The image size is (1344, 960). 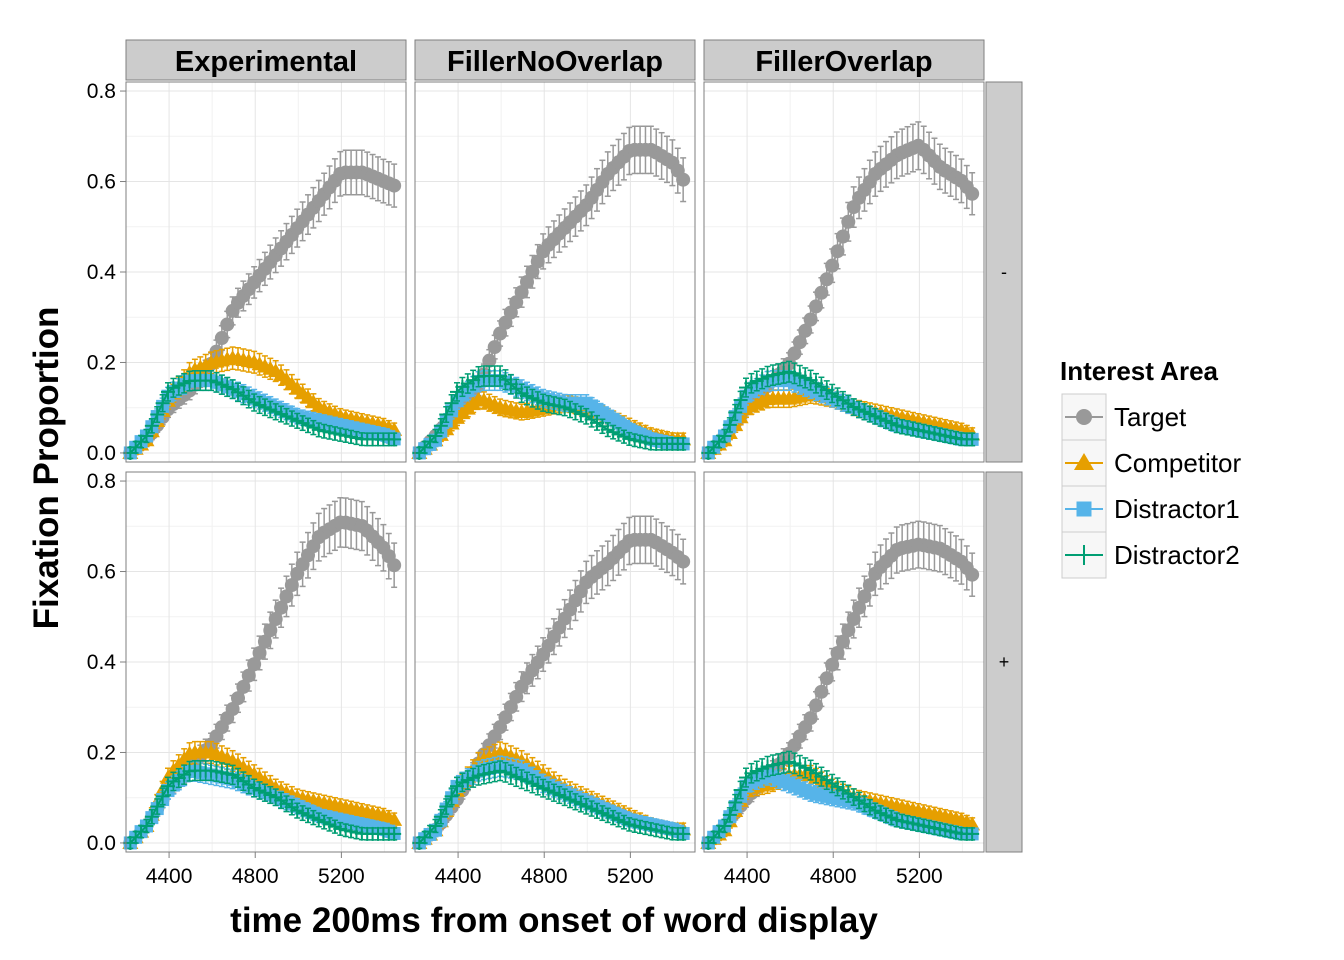 I want to click on series-target, so click(x=840, y=290).